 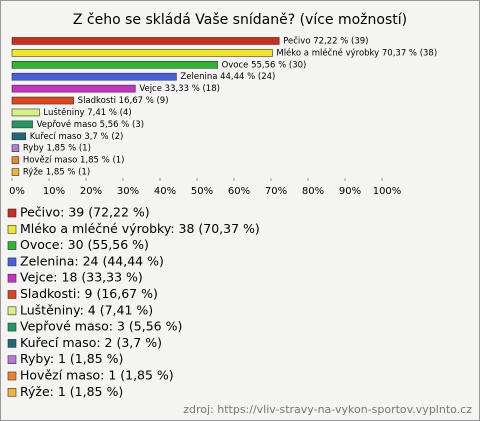 I want to click on x-tick-label: 60%, so click(x=239, y=191).